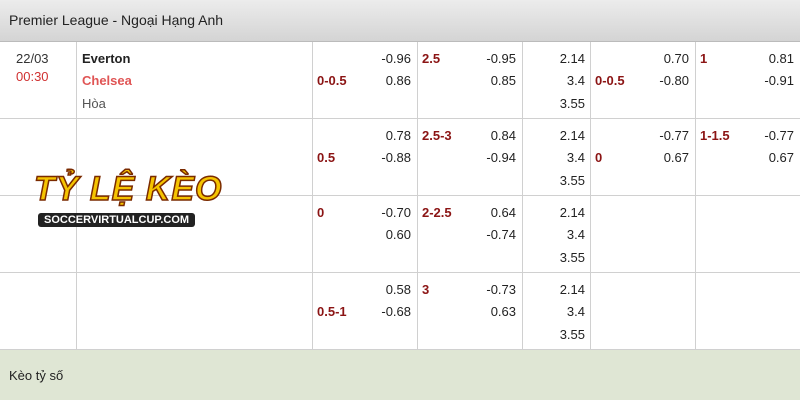 The height and width of the screenshot is (400, 800). What do you see at coordinates (396, 157) in the screenshot?
I see `odds-value: -0.88` at bounding box center [396, 157].